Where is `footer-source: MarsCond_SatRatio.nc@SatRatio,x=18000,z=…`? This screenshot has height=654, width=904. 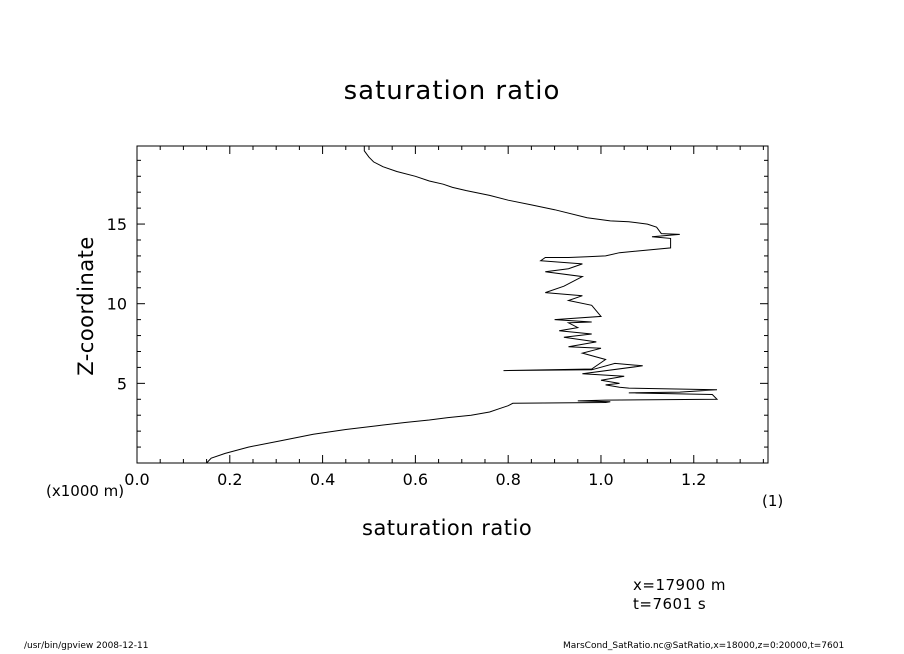
footer-source: MarsCond_SatRatio.nc@SatRatio,x=18000,z=… is located at coordinates (704, 646).